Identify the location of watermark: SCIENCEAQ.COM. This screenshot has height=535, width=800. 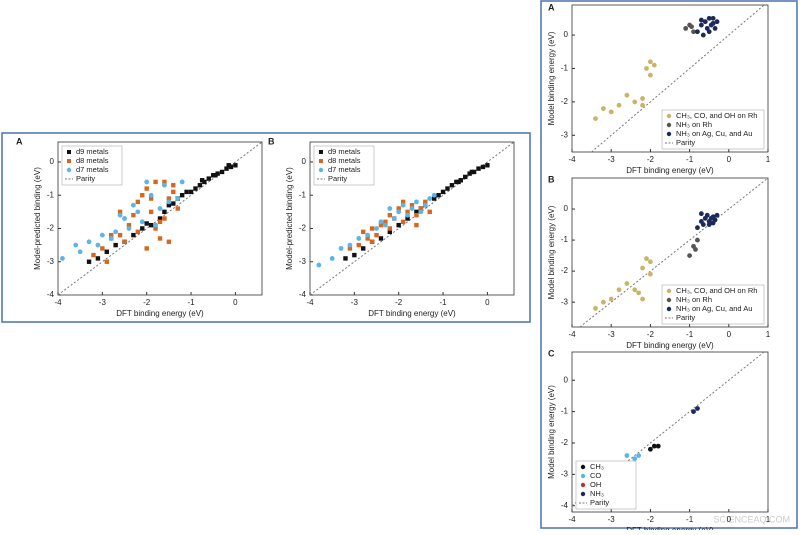
(751, 519).